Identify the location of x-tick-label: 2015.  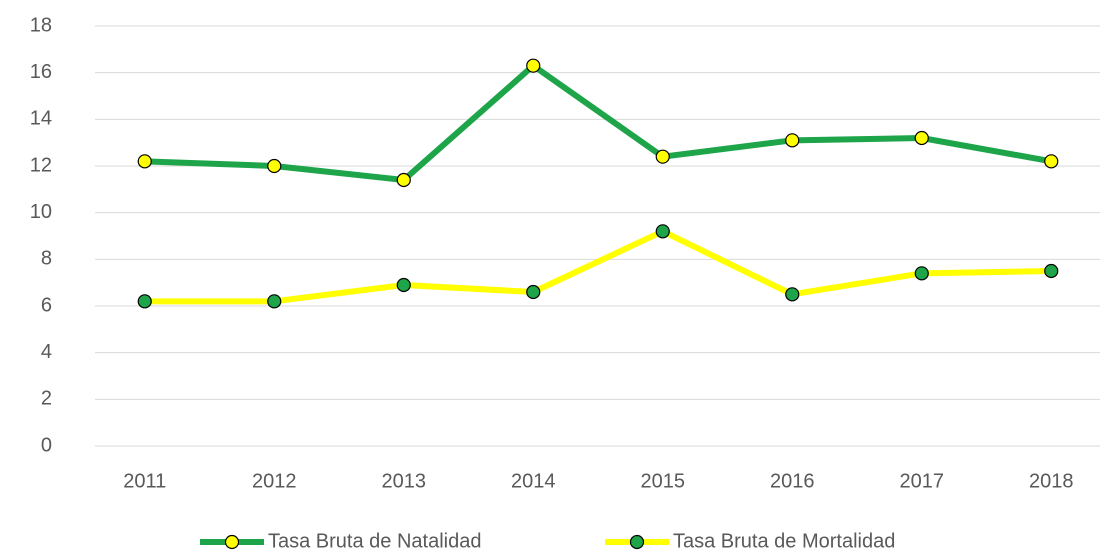
(663, 481).